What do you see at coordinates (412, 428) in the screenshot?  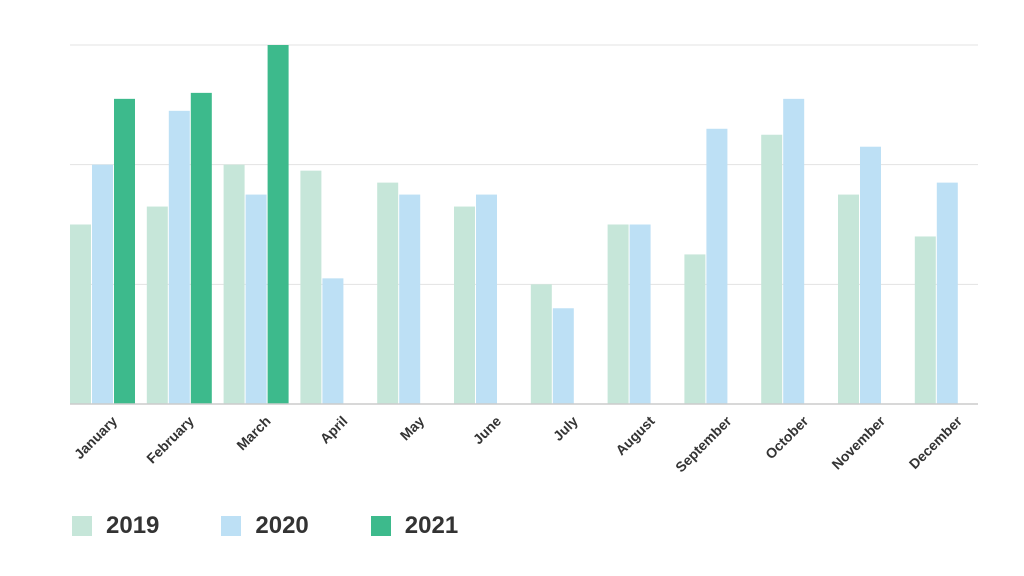 I see `x-tick-label-may: May` at bounding box center [412, 428].